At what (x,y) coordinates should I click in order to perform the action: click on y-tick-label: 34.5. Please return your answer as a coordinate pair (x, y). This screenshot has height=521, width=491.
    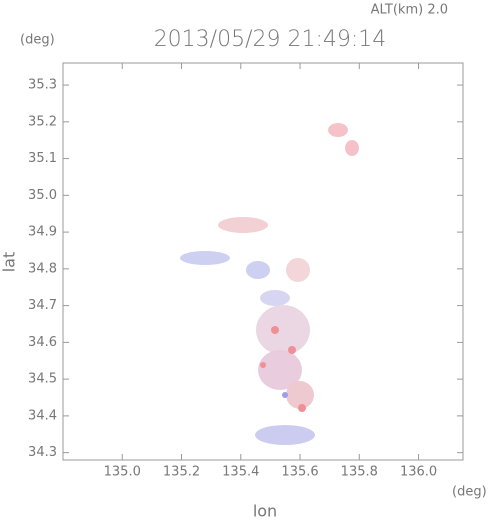
    Looking at the image, I should click on (42, 379).